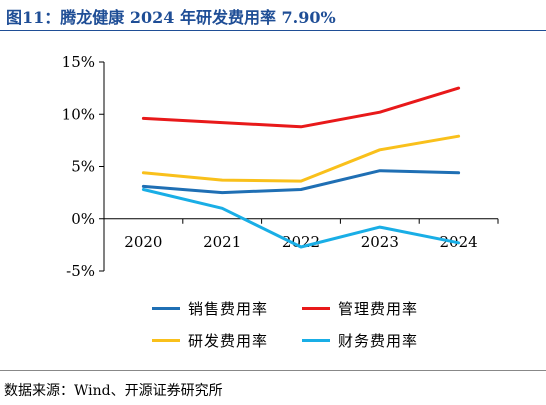  I want to click on legend-item-rnd: 研发费用率, so click(210, 340).